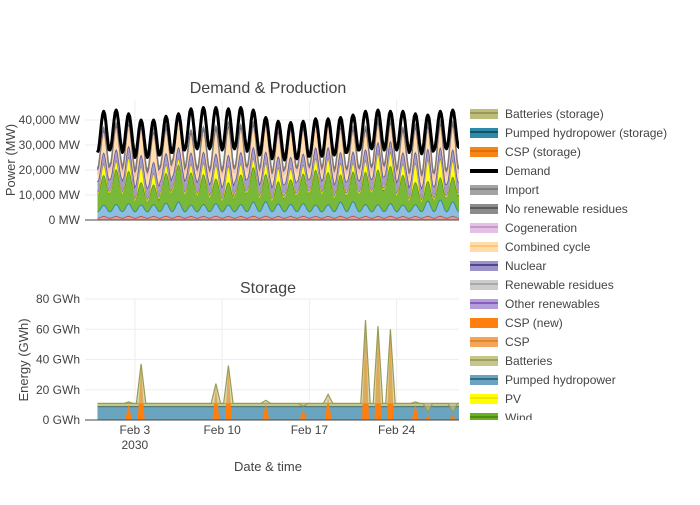 The image size is (700, 505). I want to click on y-tick-label: 40 GWh, so click(58, 360).